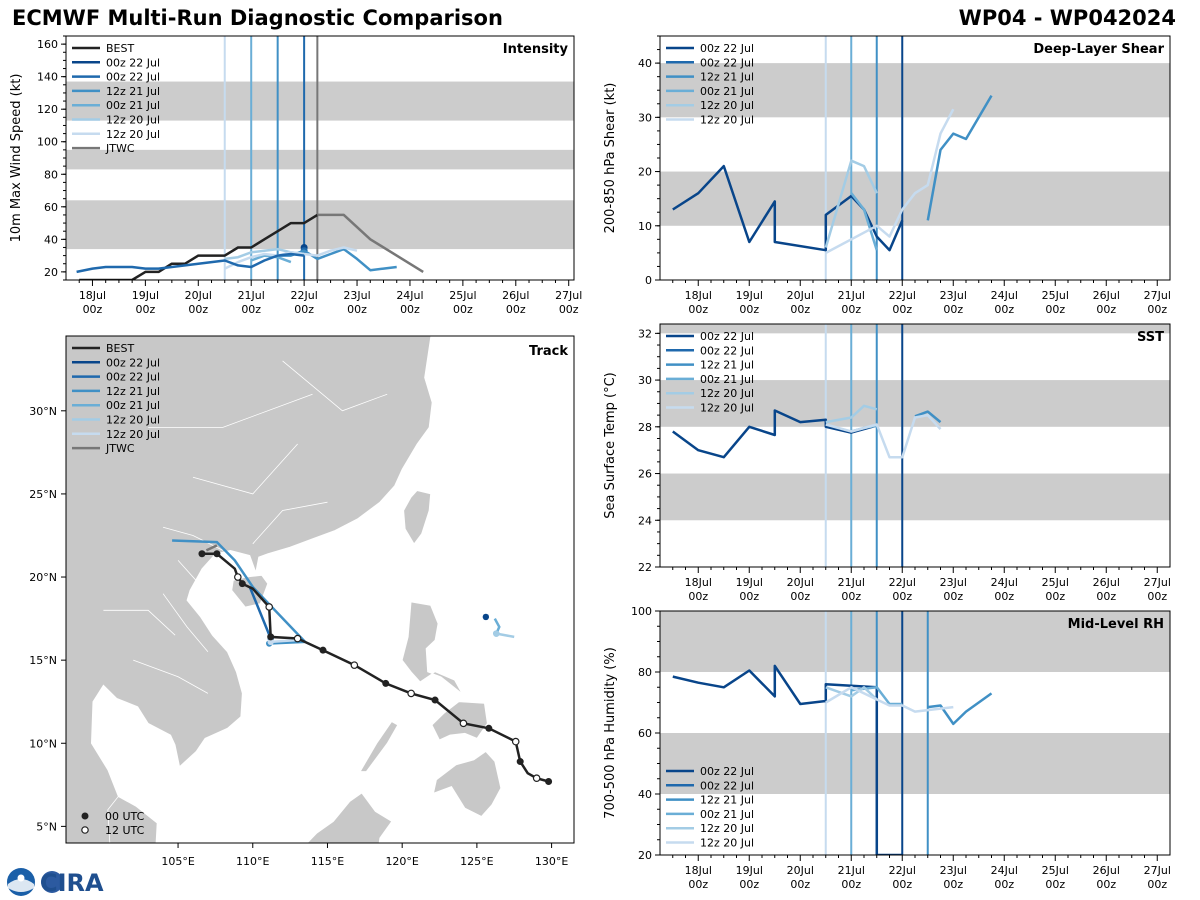 Image resolution: width=1200 pixels, height=900 pixels. I want to click on panel-title: Track, so click(548, 351).